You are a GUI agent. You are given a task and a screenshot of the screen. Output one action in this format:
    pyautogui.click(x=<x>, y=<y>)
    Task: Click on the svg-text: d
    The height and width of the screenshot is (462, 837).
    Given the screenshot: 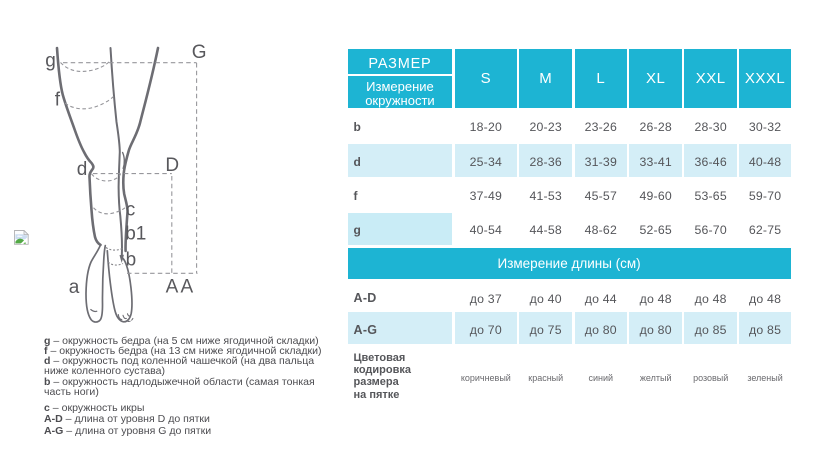 What is the action you would take?
    pyautogui.click(x=82, y=169)
    